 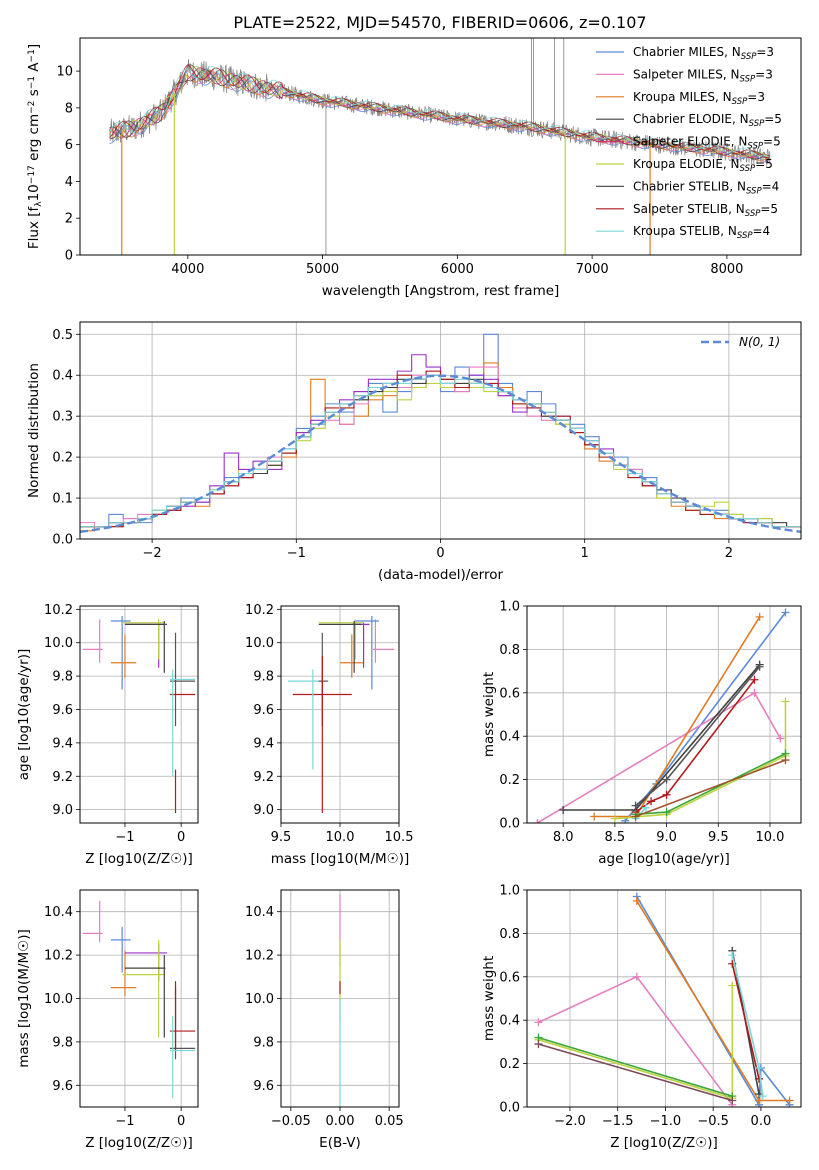 I want to click on x-tick-label: 9.0, so click(x=666, y=837).